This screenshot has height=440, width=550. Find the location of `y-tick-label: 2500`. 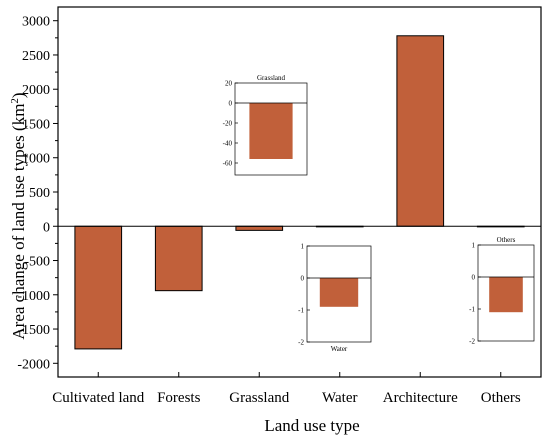

y-tick-label: 2500 is located at coordinates (36, 56).